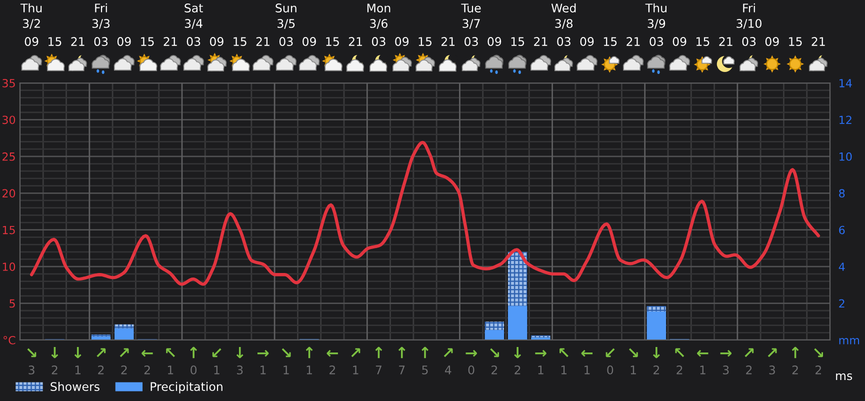 This screenshot has width=865, height=401. I want to click on x2-tick-label: Wed 3/8, so click(563, 16).